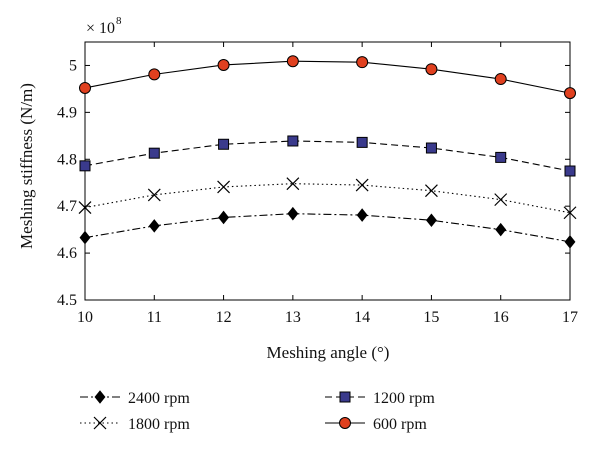 This screenshot has height=456, width=600. Describe the element at coordinates (328, 352) in the screenshot. I see `x-axis-label: Meshing angle (°)` at that location.